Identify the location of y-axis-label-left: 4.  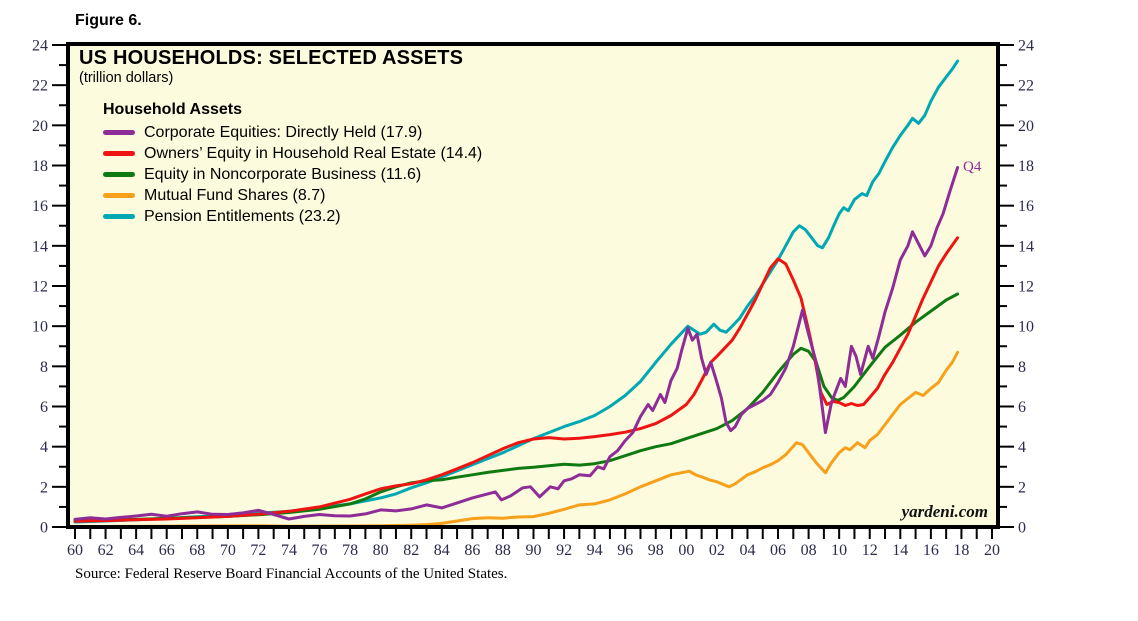
(44, 447).